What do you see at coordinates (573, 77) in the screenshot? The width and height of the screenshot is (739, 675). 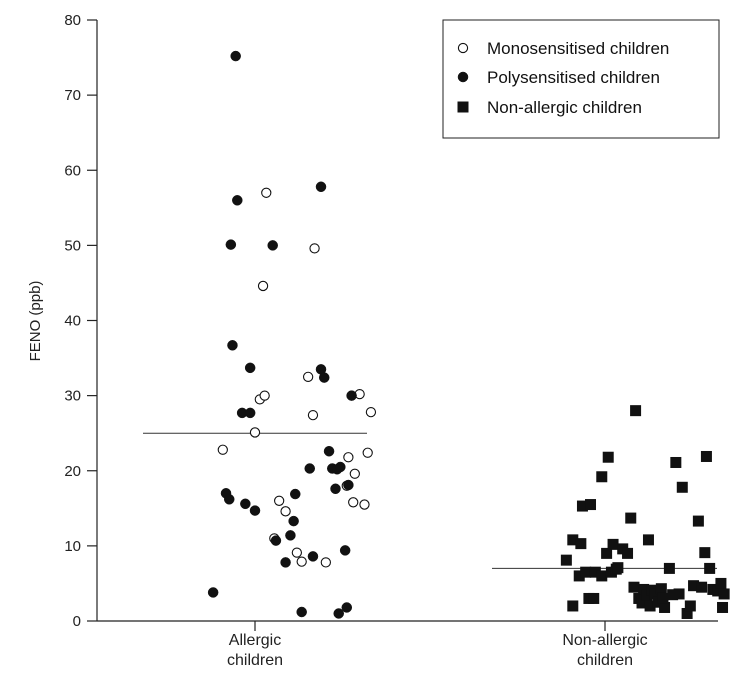 I see `legend-entry: Polysensitised children` at bounding box center [573, 77].